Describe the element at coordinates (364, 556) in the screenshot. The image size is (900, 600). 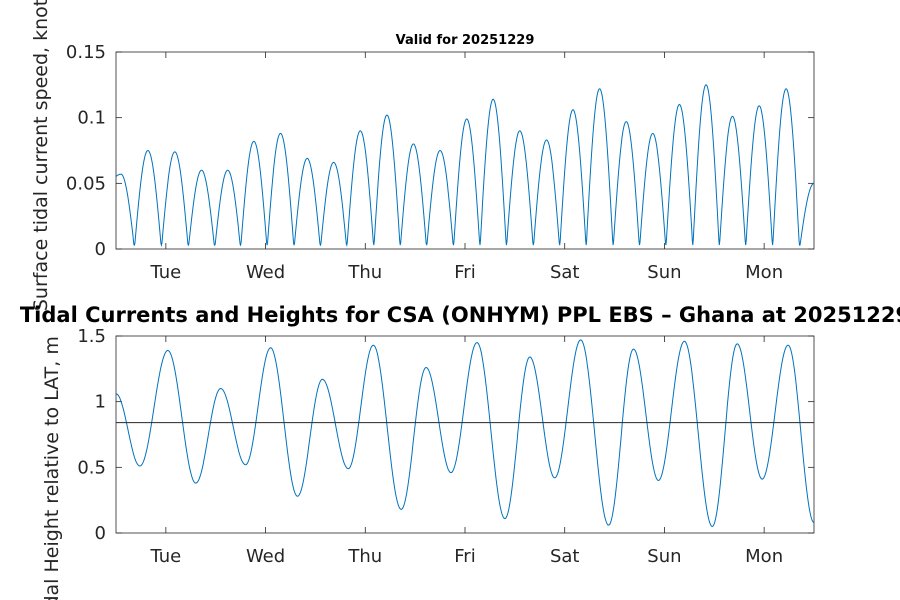
I see `tidal-height-x-tick-label: Thu` at that location.